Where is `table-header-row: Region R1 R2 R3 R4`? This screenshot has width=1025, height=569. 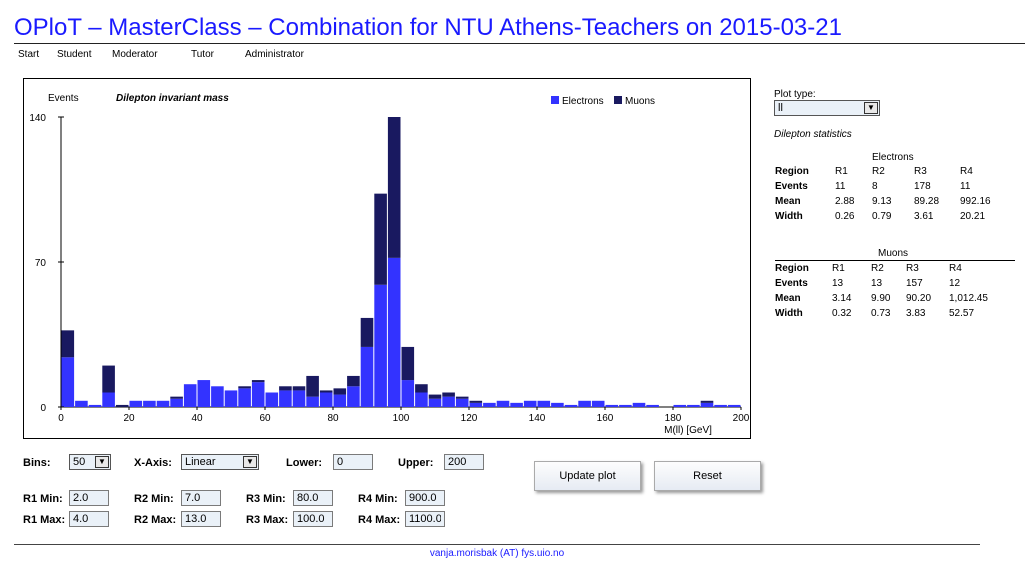 table-header-row: Region R1 R2 R3 R4 is located at coordinates (895, 269).